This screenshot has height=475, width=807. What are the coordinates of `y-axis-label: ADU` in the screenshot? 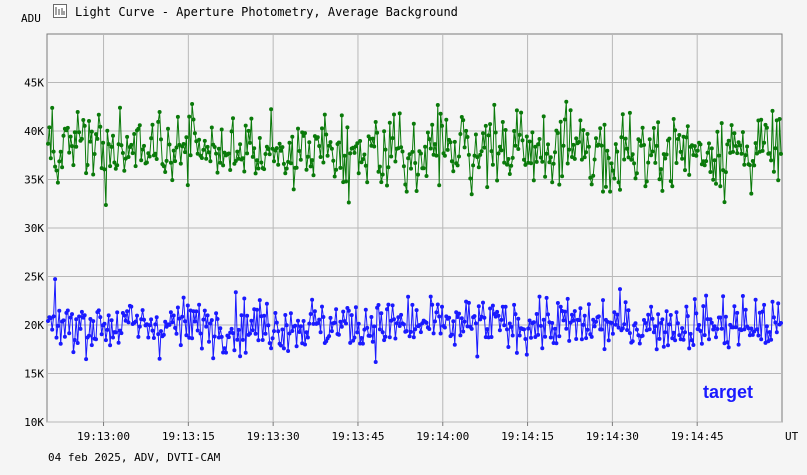 It's located at (31, 18).